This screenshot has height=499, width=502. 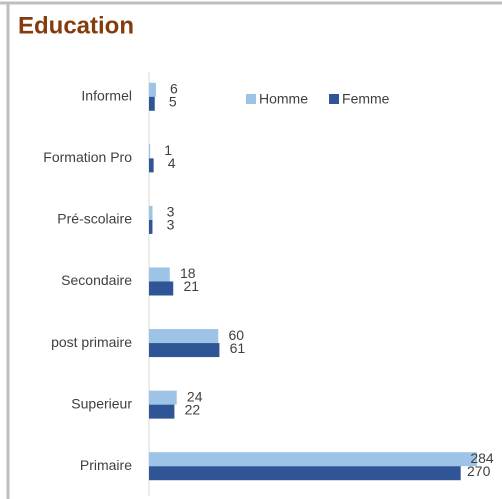 What do you see at coordinates (366, 99) in the screenshot?
I see `legend-label: Femme` at bounding box center [366, 99].